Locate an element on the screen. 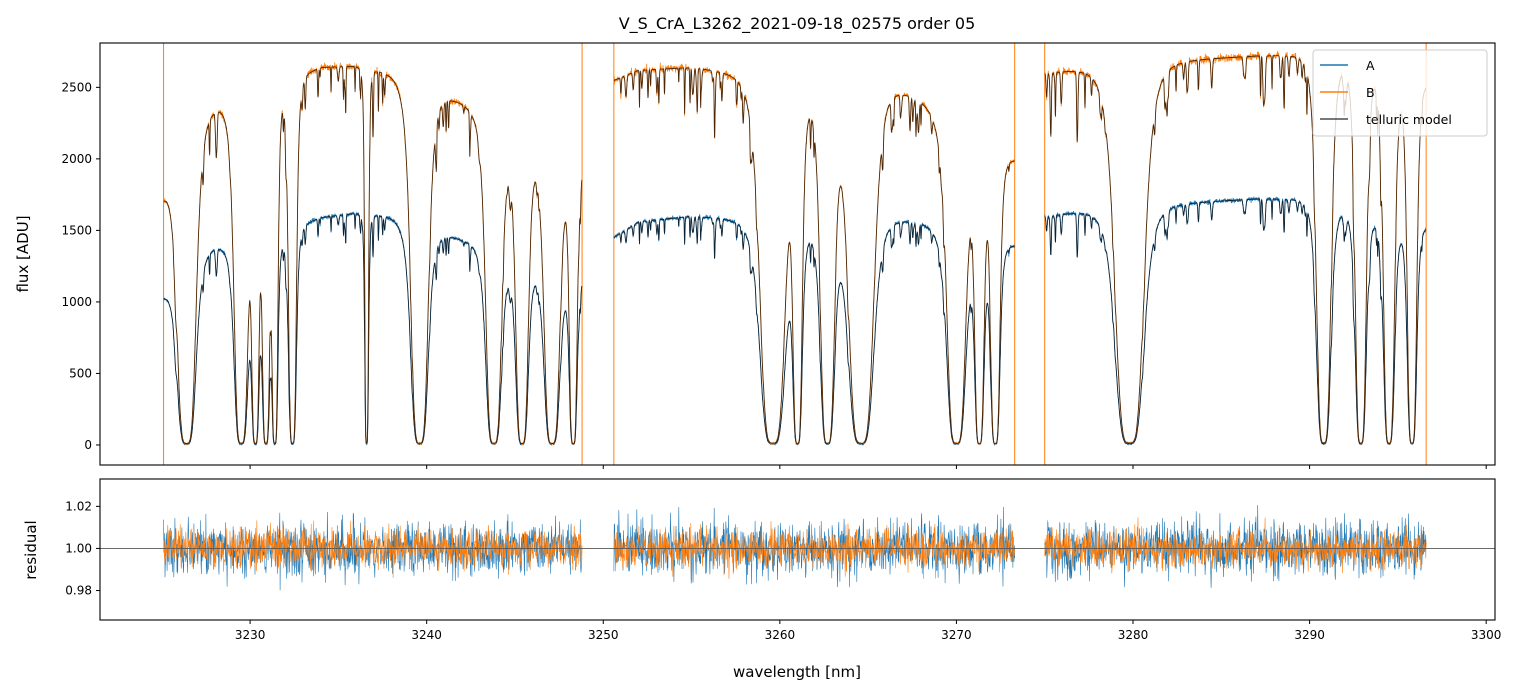  flux-ytick-label: 0 is located at coordinates (88, 445).